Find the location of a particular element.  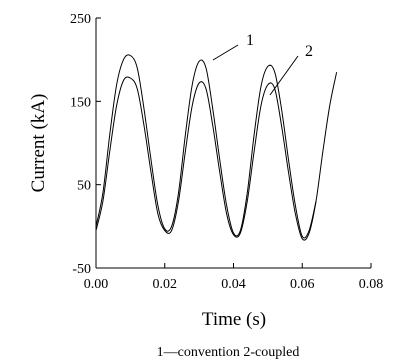

x-tick-label: 0.04 is located at coordinates (233, 284).